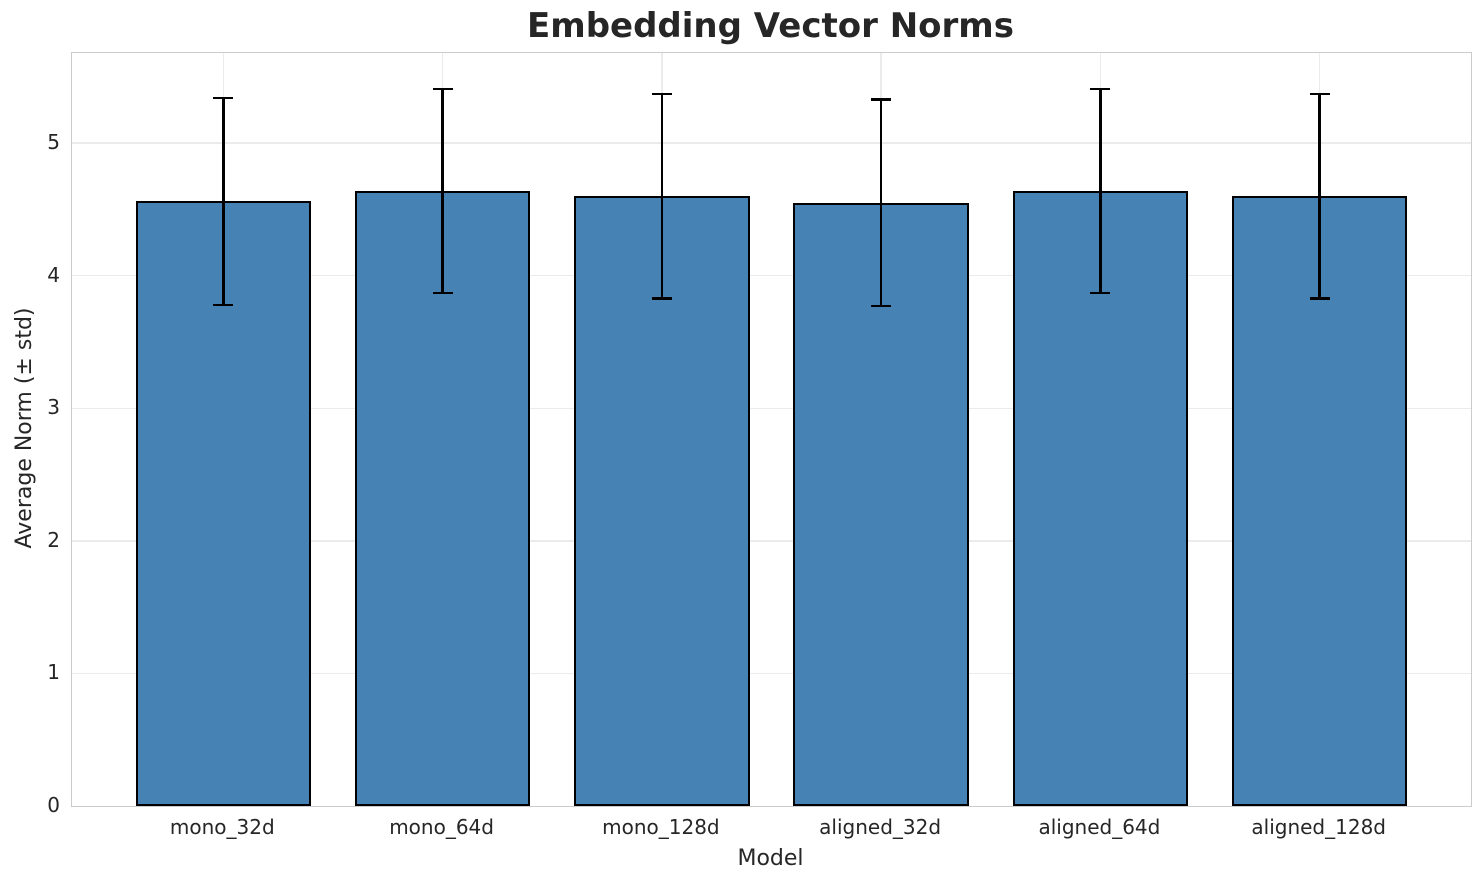 This screenshot has height=885, width=1483. What do you see at coordinates (53, 539) in the screenshot?
I see `y-tick-label: 2` at bounding box center [53, 539].